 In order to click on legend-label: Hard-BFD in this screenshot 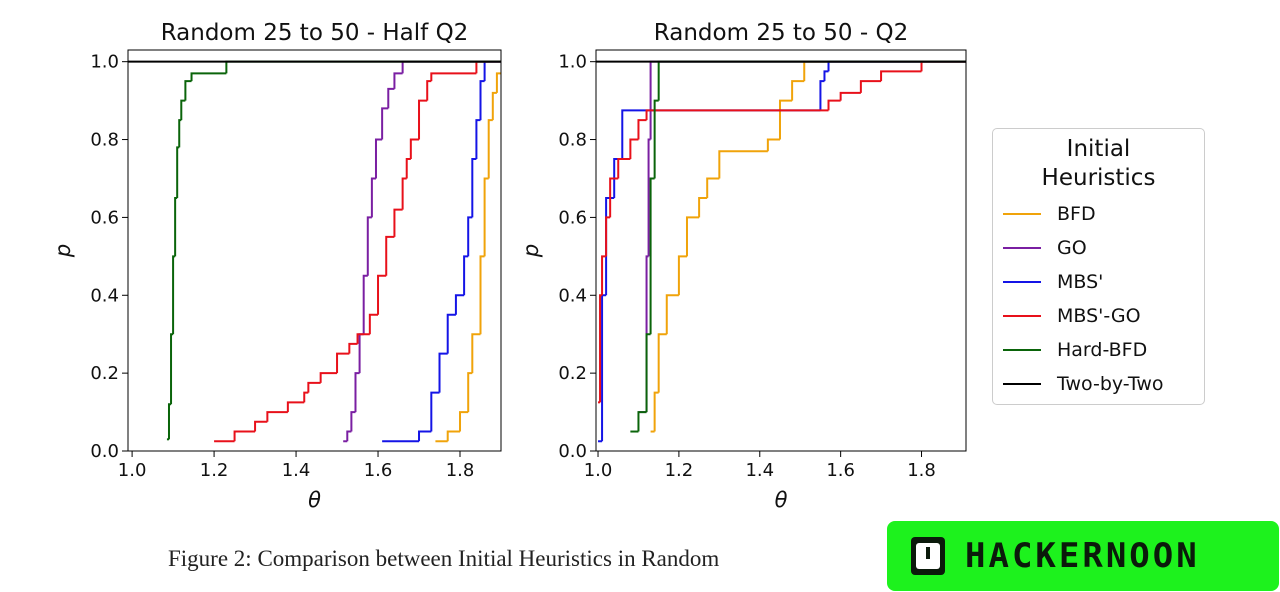, I will do `click(1102, 350)`.